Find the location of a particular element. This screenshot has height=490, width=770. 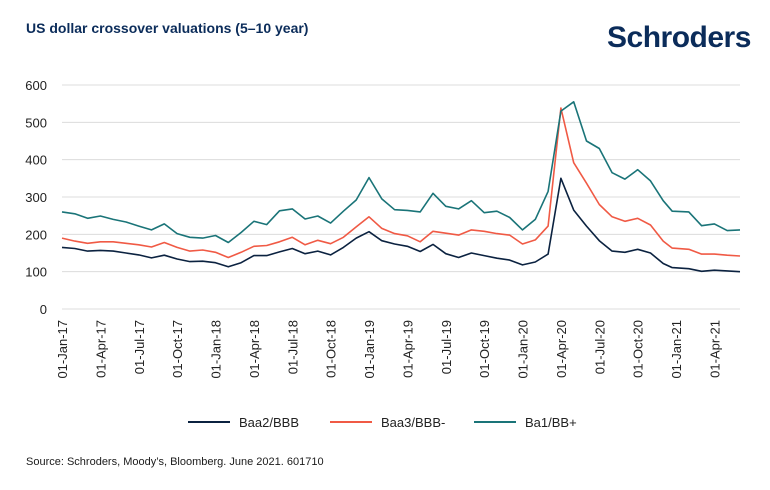

y-tick-label: 600 is located at coordinates (36, 85).